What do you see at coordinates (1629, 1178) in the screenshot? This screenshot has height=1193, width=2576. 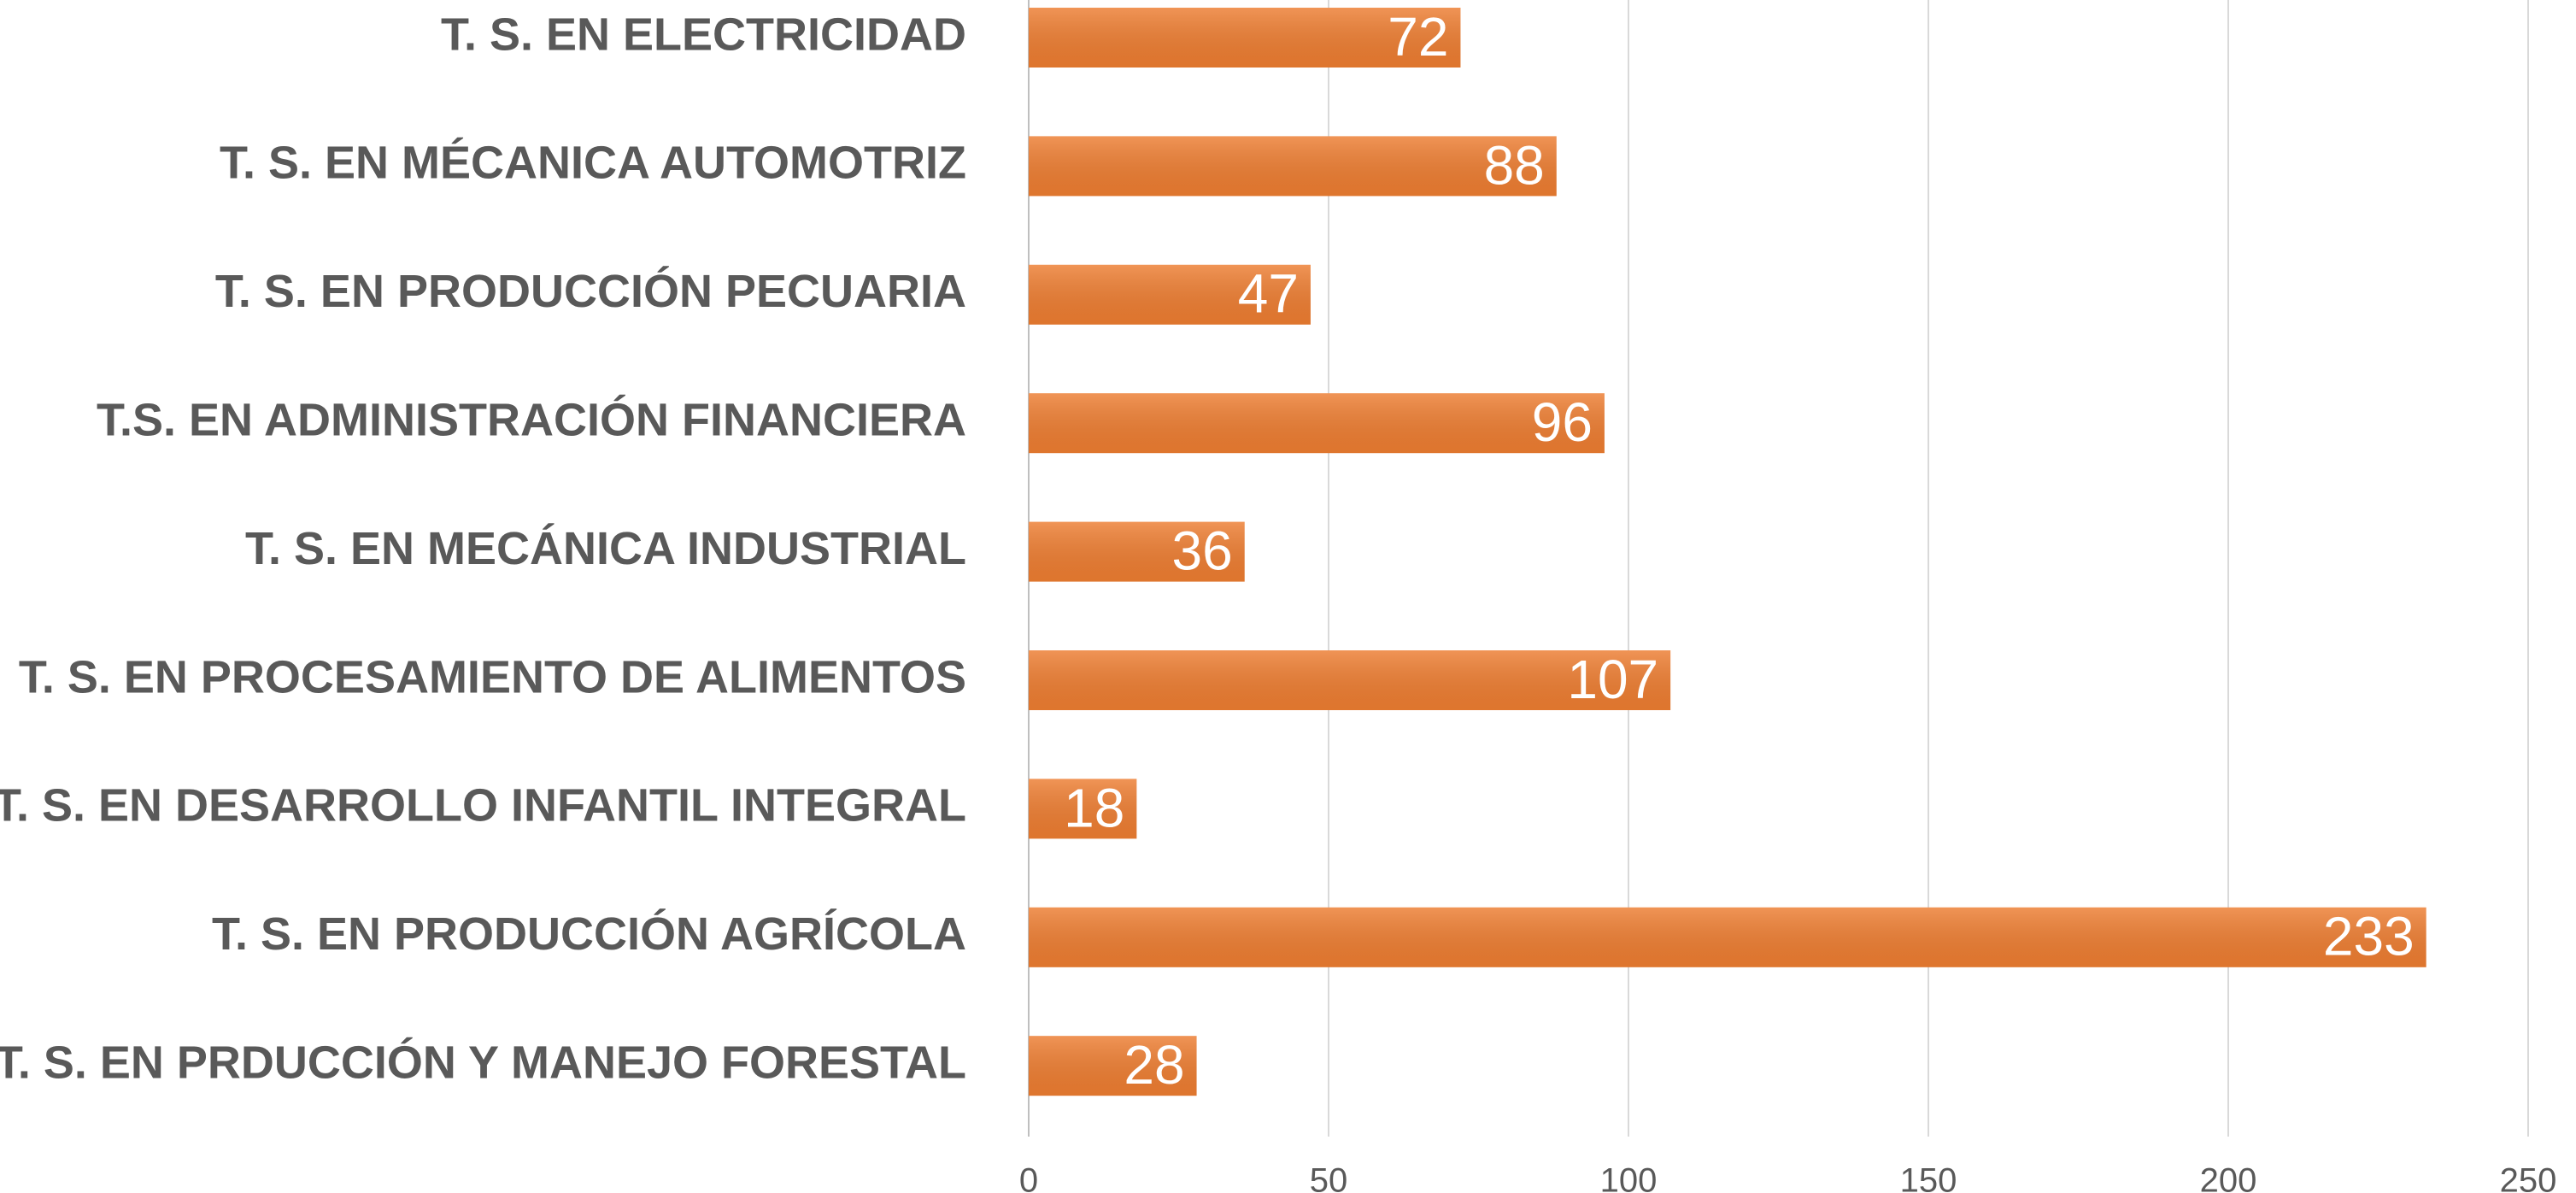 I see `x-tick-label: 100` at bounding box center [1629, 1178].